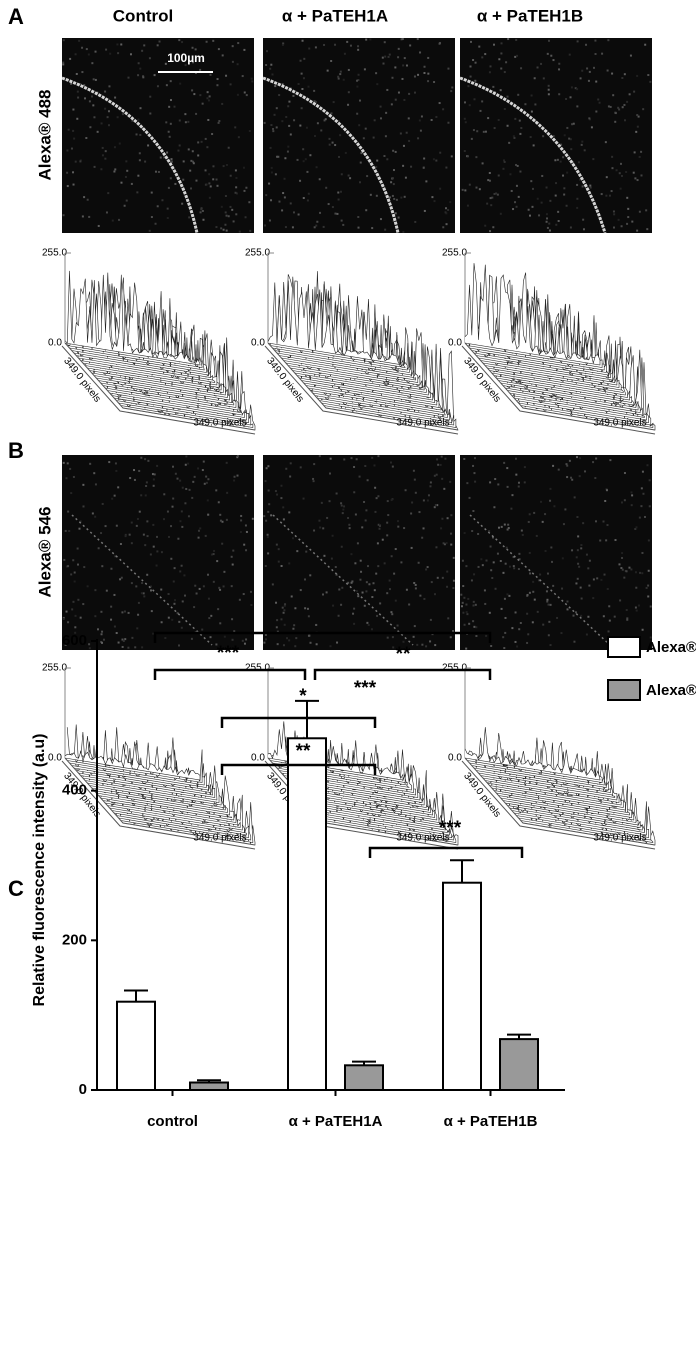  Describe the element at coordinates (455, 758) in the screenshot. I see `z-min-label: 0.0` at that location.